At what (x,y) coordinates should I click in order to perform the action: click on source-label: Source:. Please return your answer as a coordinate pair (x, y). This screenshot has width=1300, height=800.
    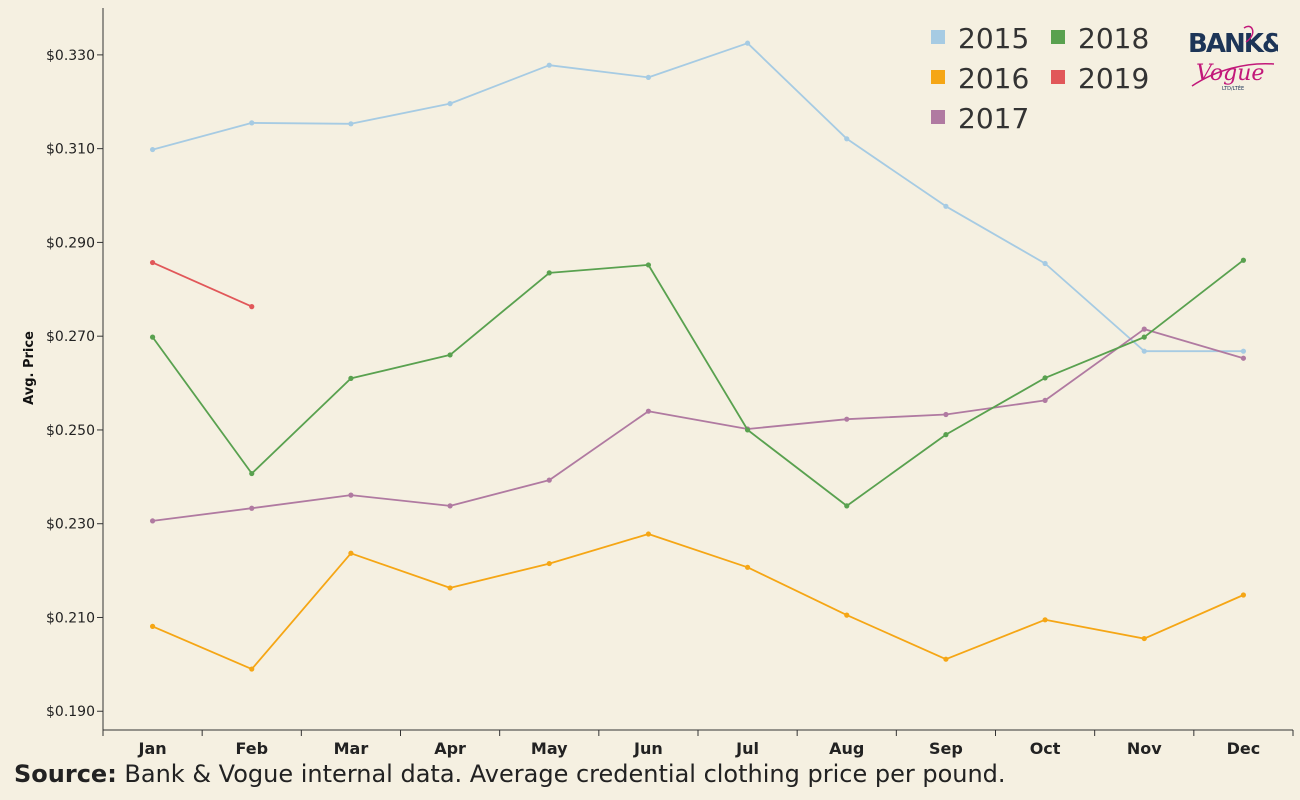
    Looking at the image, I should click on (65, 774).